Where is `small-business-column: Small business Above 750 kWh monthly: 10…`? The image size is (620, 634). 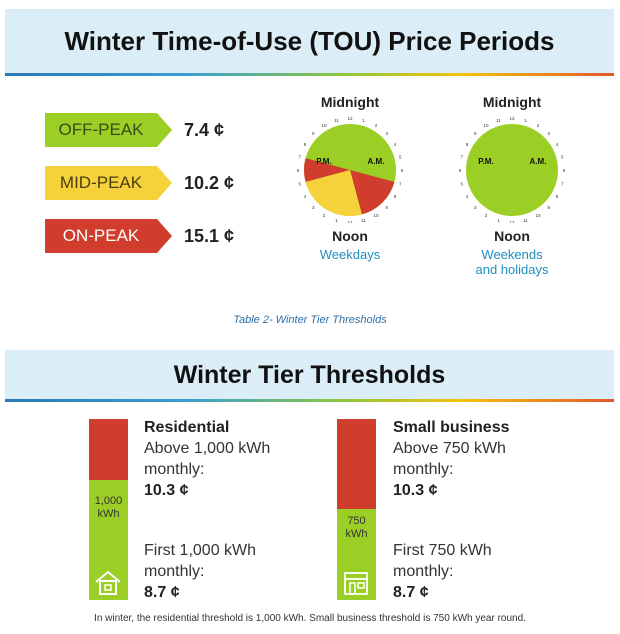 small-business-column: Small business Above 750 kWh monthly: 10… is located at coordinates (451, 459).